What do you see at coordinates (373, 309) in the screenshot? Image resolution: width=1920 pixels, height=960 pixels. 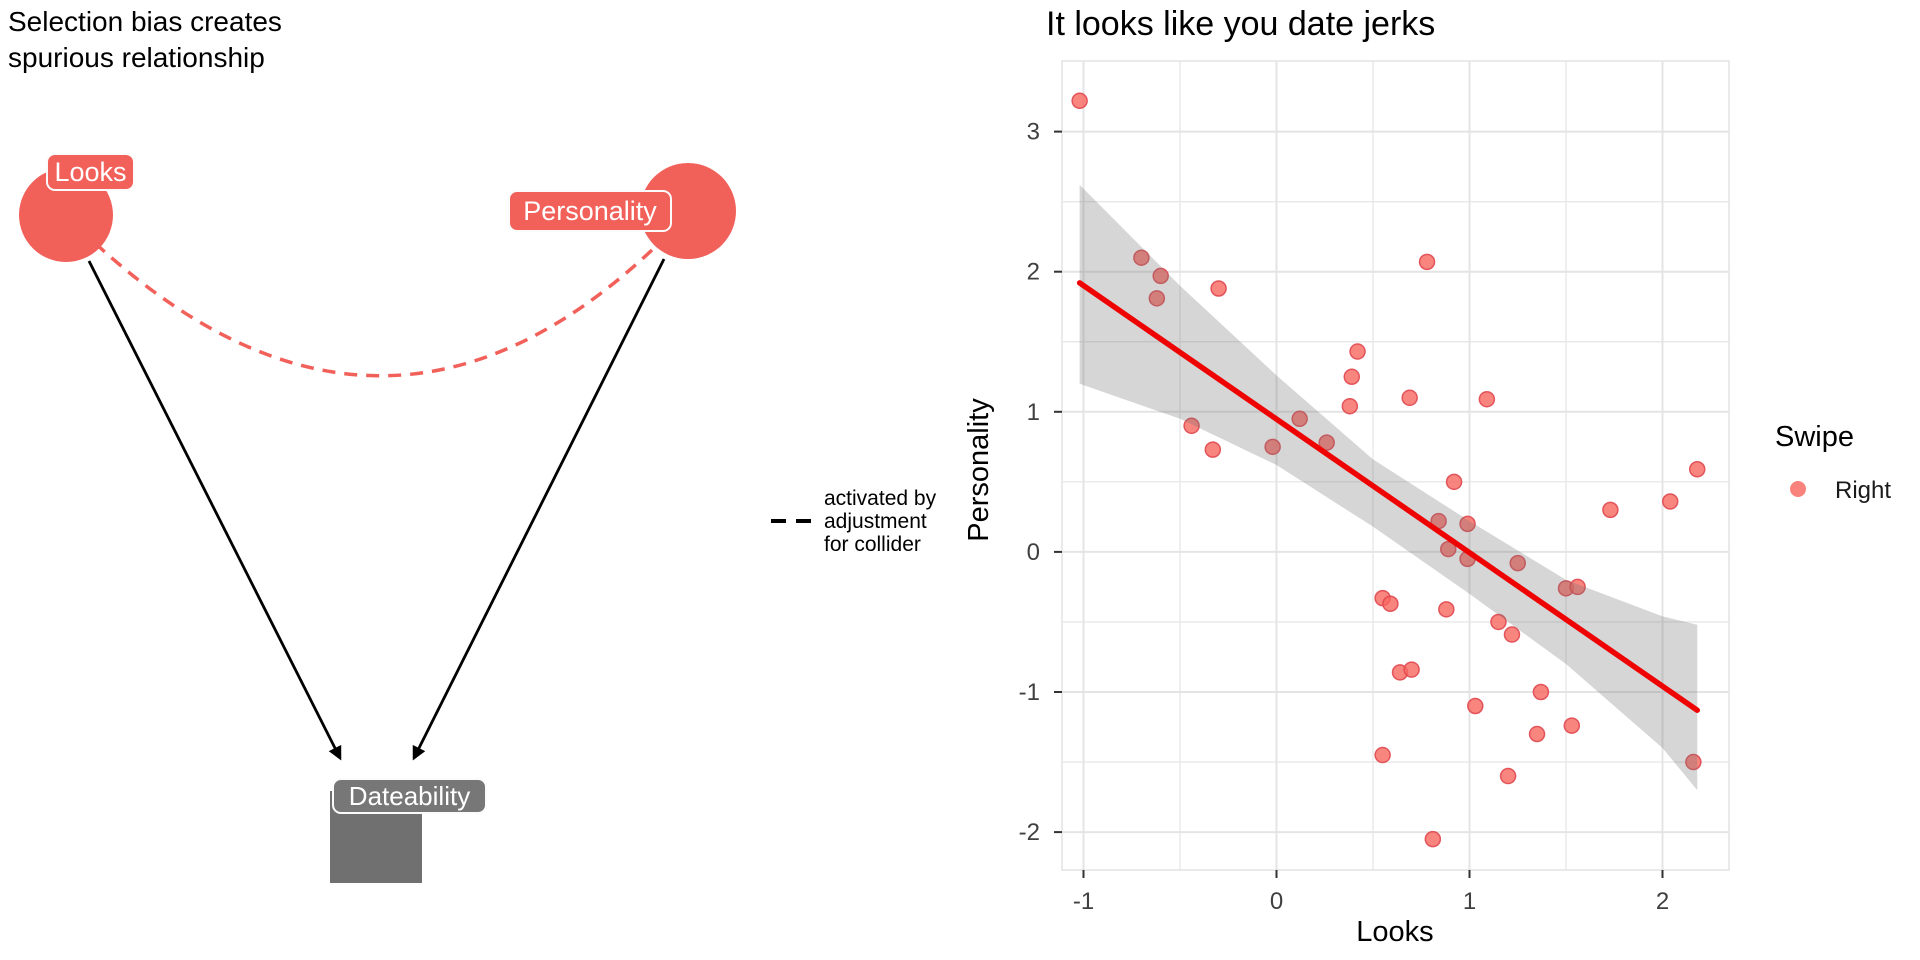 I see `dag-edge-looks-personality-dashed` at bounding box center [373, 309].